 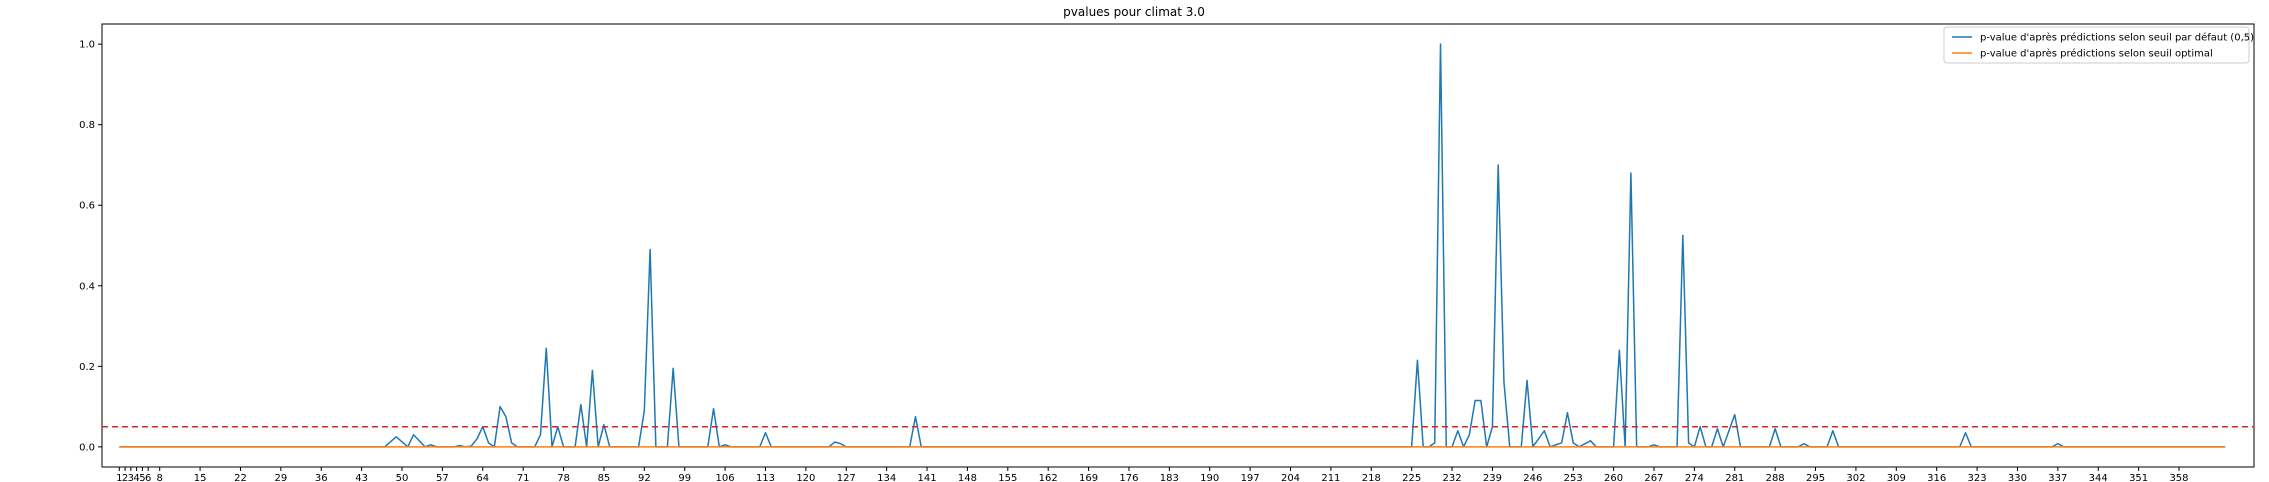 I want to click on x-tick-label: 36, so click(x=321, y=477).